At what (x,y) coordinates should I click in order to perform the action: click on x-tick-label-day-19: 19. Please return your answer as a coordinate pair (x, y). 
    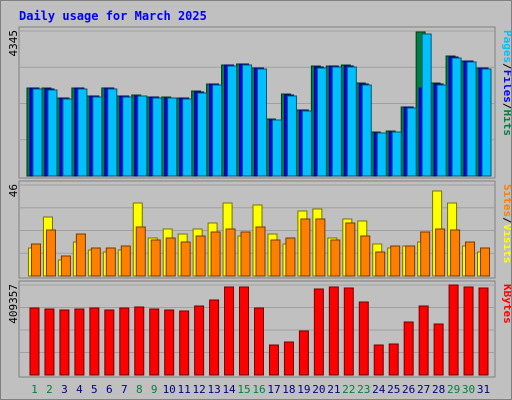
    Looking at the image, I should click on (303, 389).